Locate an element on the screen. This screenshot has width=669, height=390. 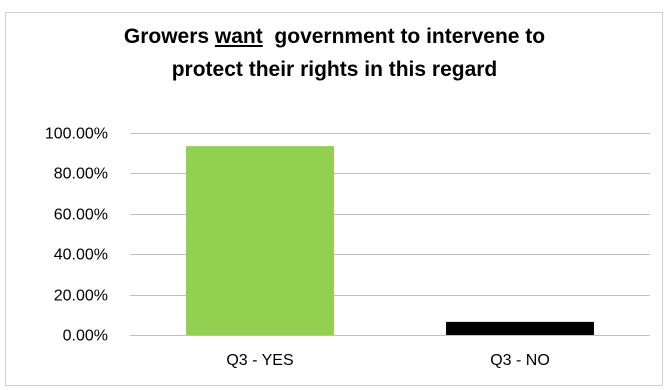
title-prefix: Growers is located at coordinates (169, 36).